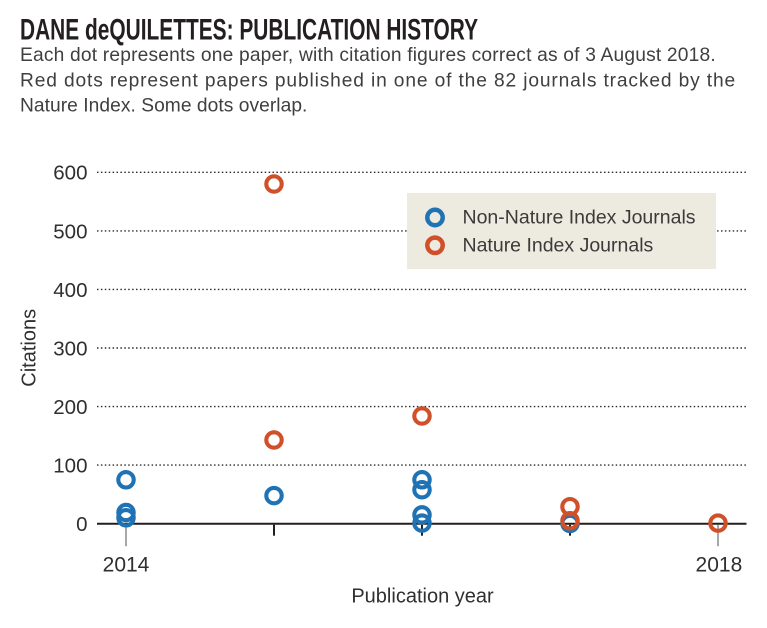 This screenshot has height=628, width=767. I want to click on svg-text: 2018, so click(719, 565).